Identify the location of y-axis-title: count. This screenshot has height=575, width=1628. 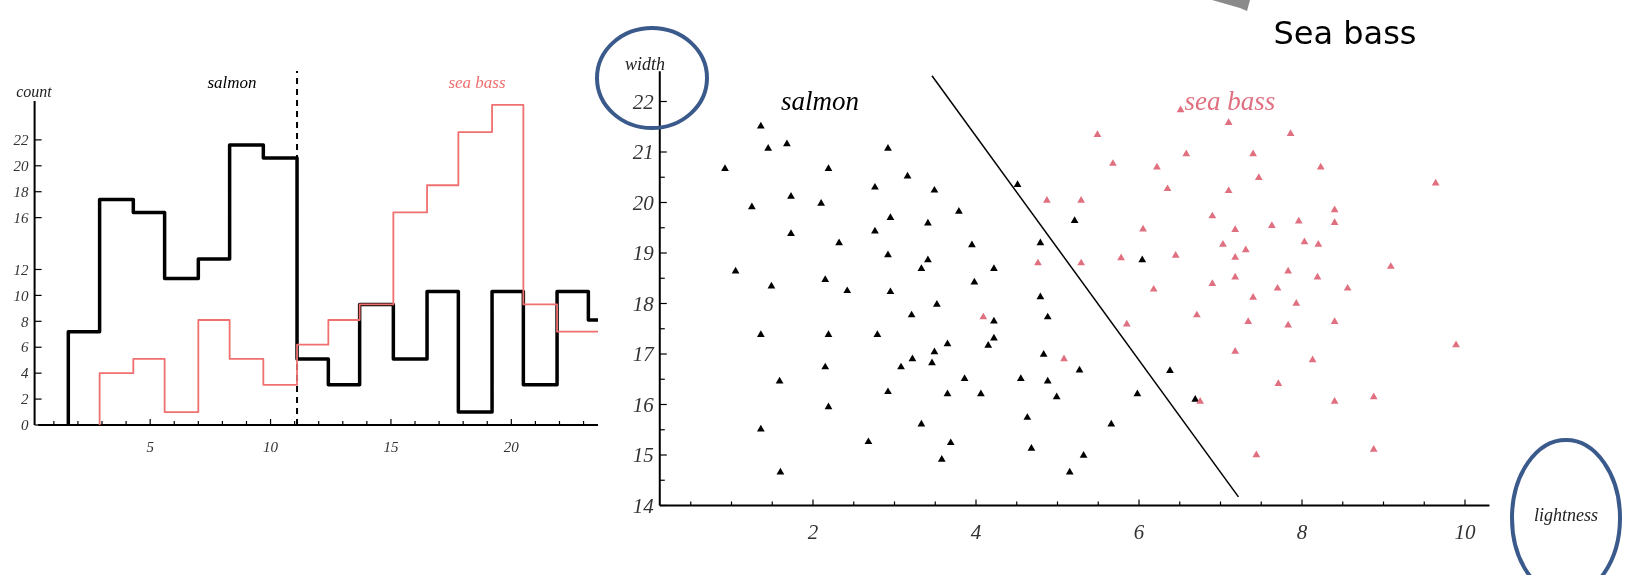
(34, 91).